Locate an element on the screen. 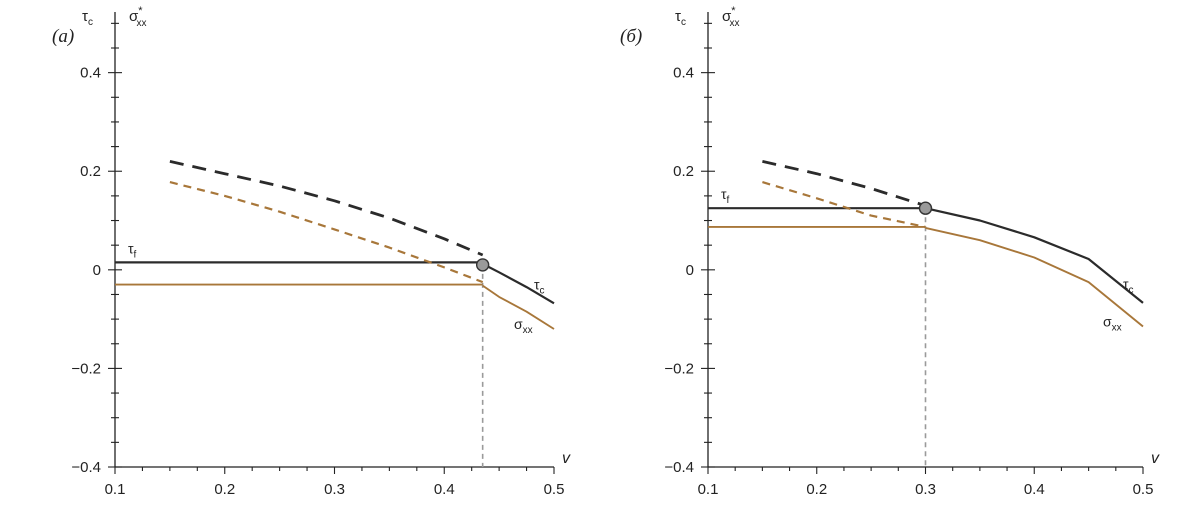  panel-label: (б) is located at coordinates (631, 36).